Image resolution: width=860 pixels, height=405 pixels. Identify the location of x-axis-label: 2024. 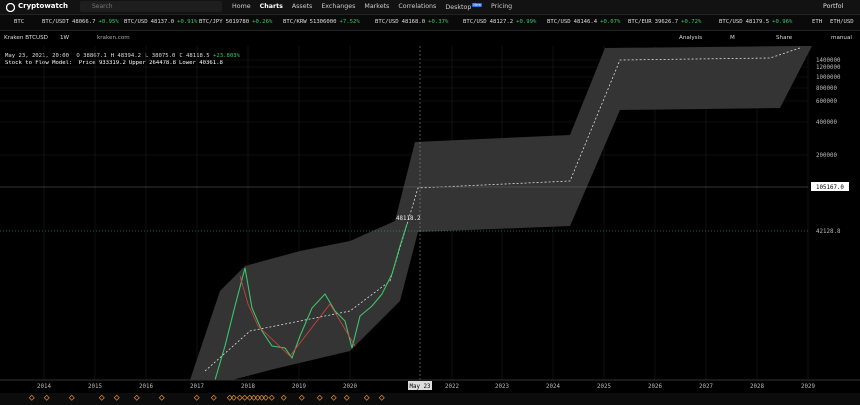
(553, 387).